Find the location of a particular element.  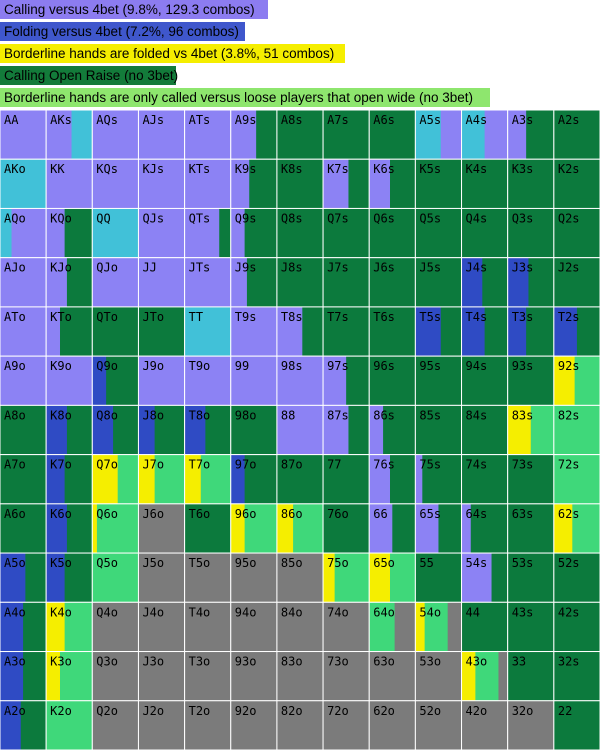

hand-label: KTo is located at coordinates (61, 317).